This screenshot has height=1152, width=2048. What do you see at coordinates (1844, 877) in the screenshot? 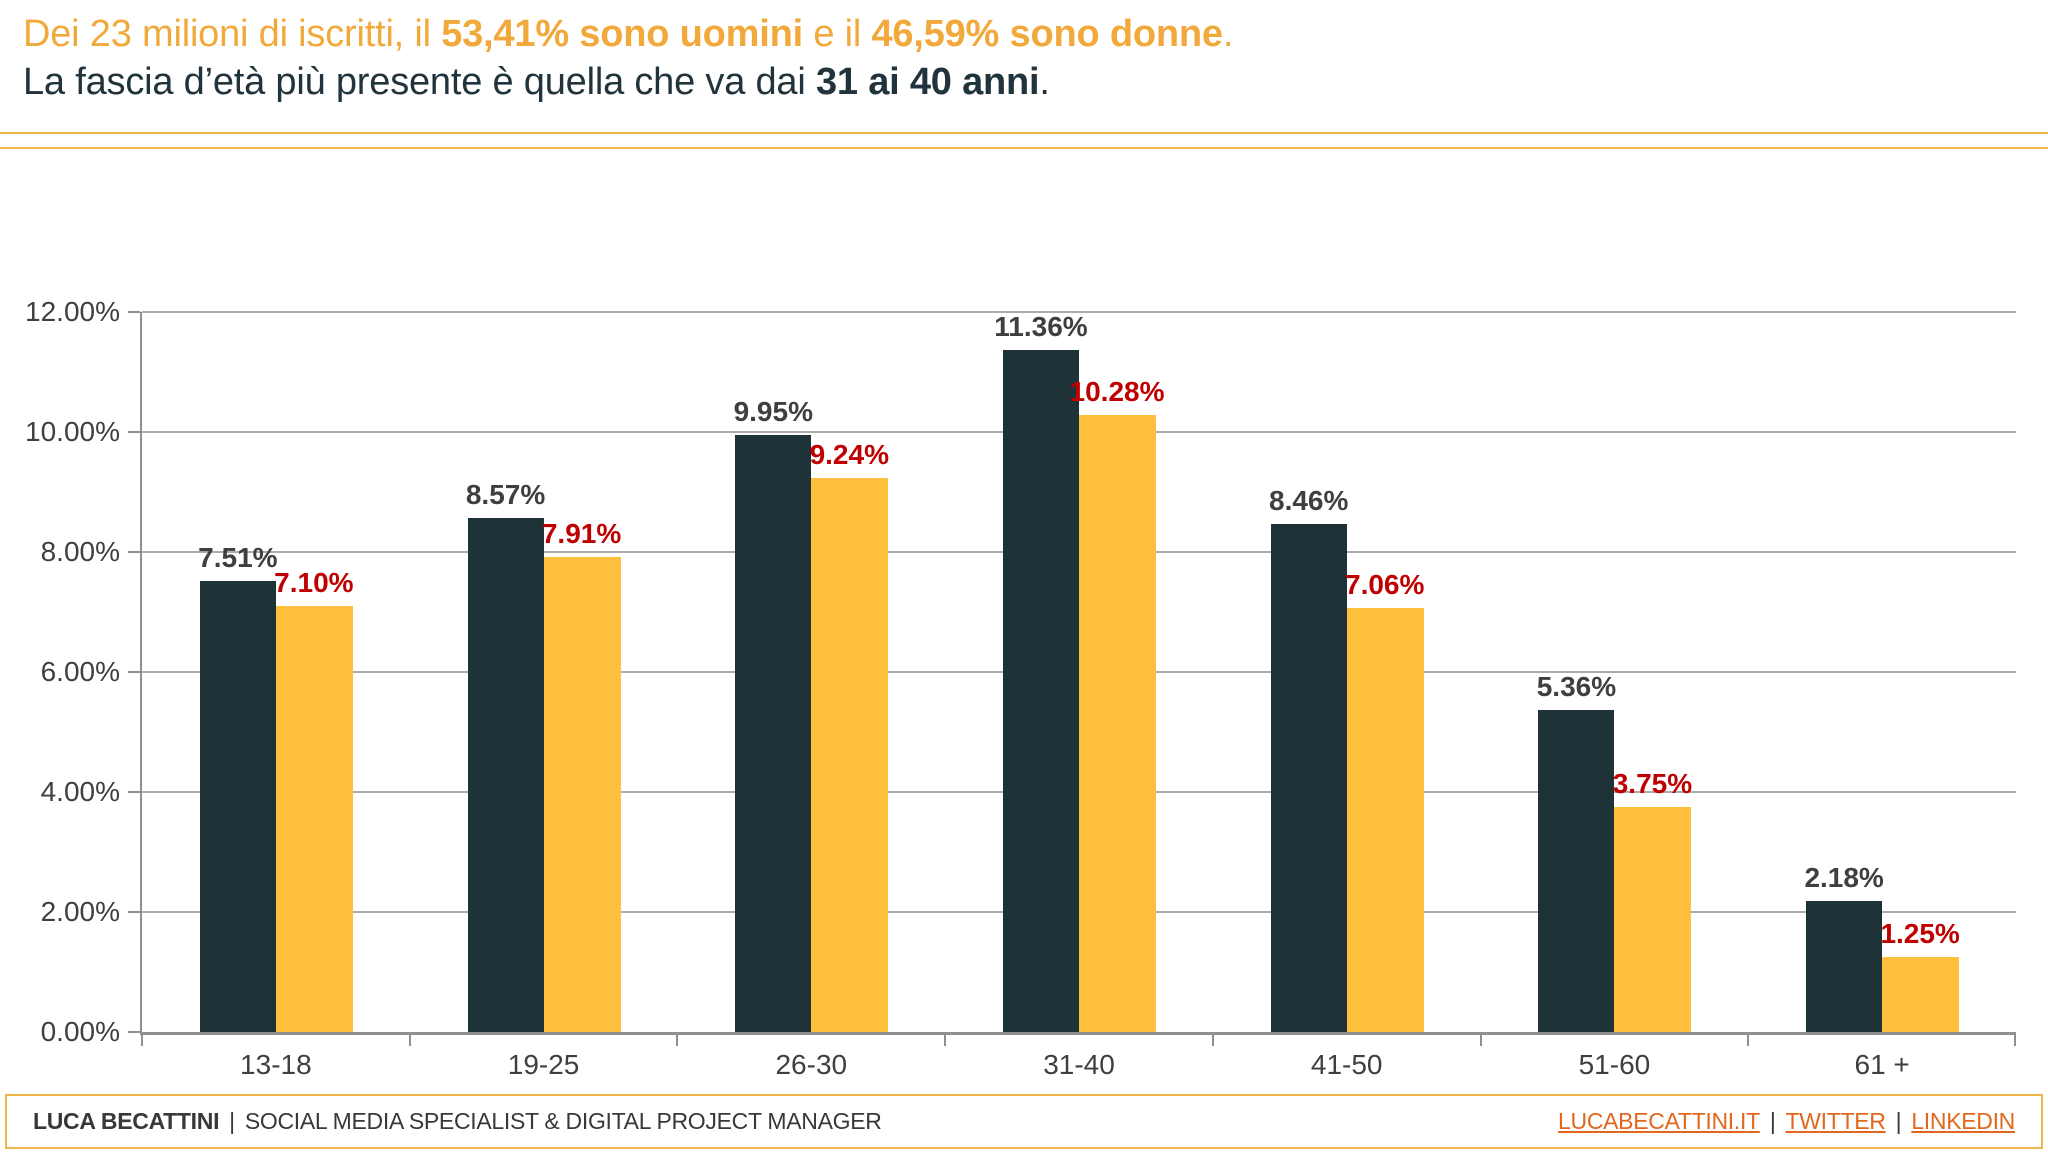
I see `value-label-uomini-61+: 2.18%` at bounding box center [1844, 877].